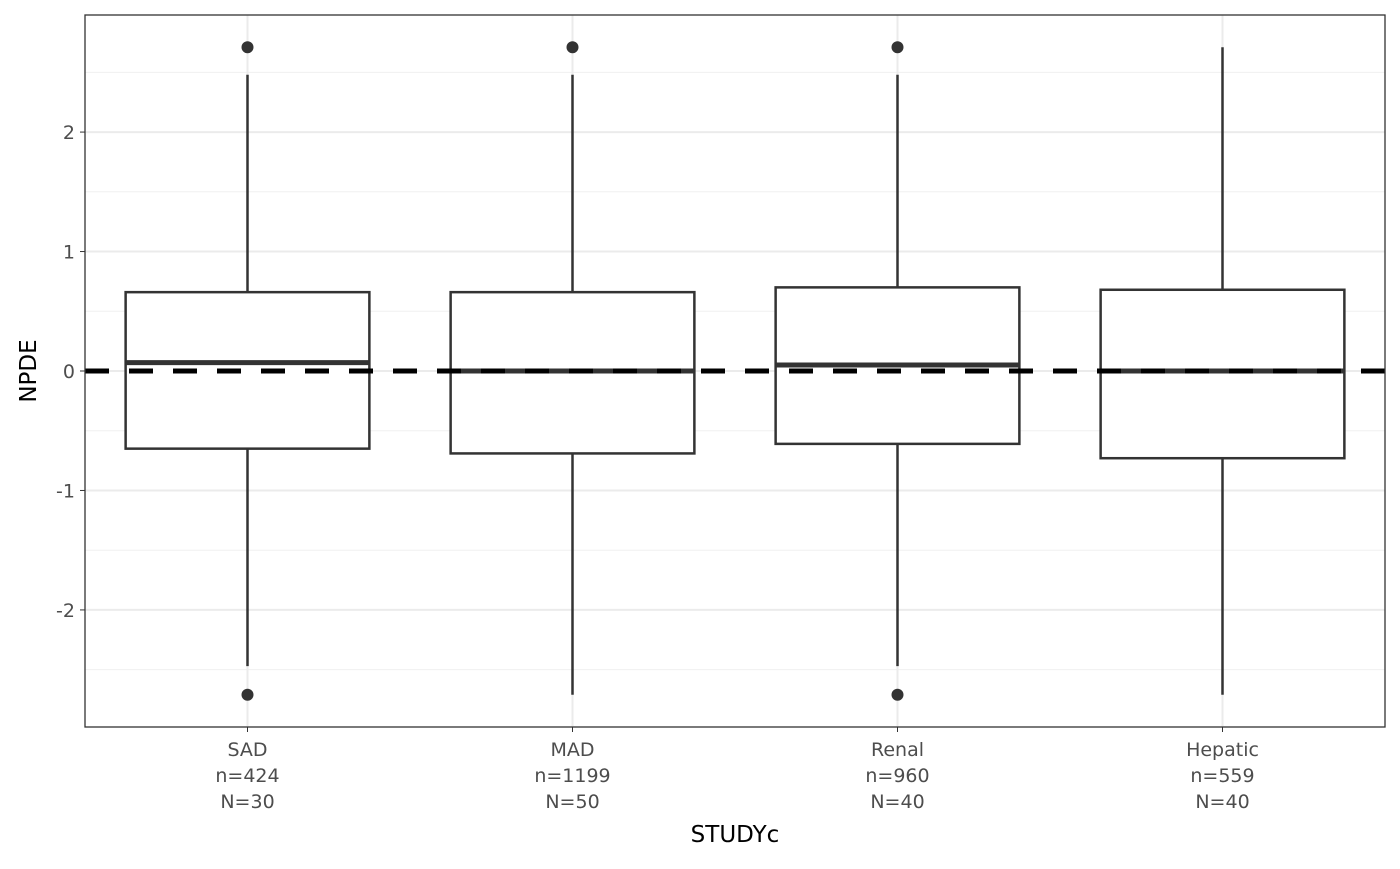  I want to click on x-axis-title: STUDYc, so click(735, 835).